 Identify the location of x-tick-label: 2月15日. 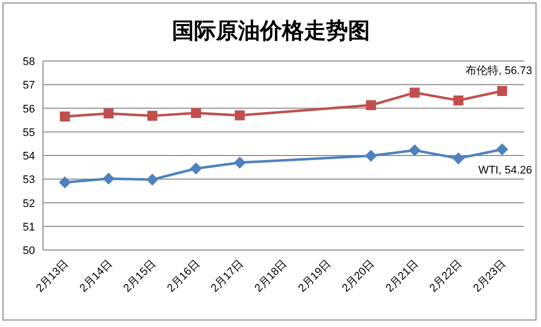
(139, 276).